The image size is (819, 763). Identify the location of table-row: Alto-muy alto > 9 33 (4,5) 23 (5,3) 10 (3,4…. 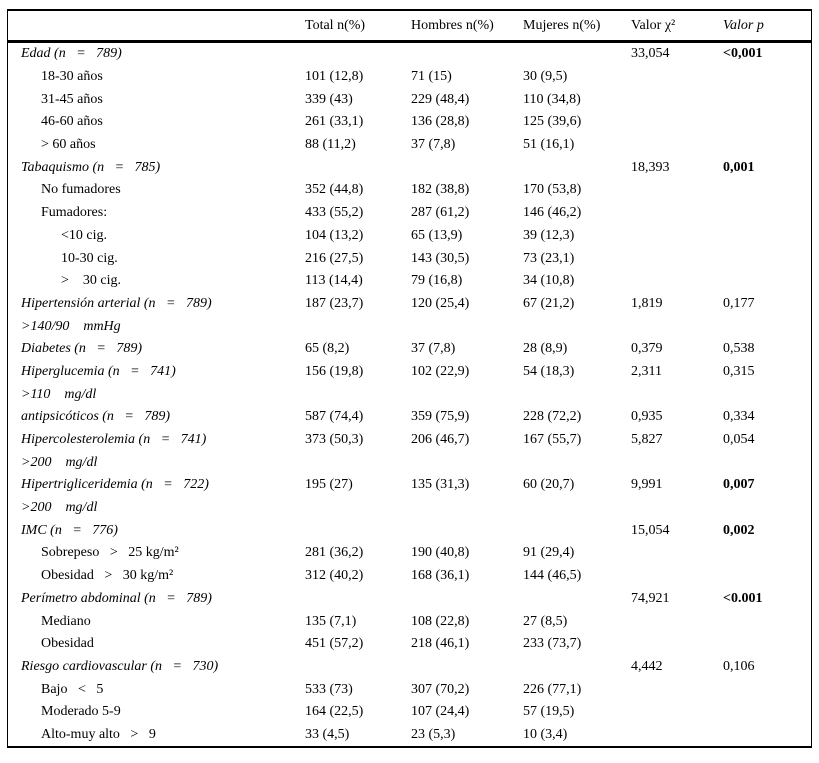
(409, 735).